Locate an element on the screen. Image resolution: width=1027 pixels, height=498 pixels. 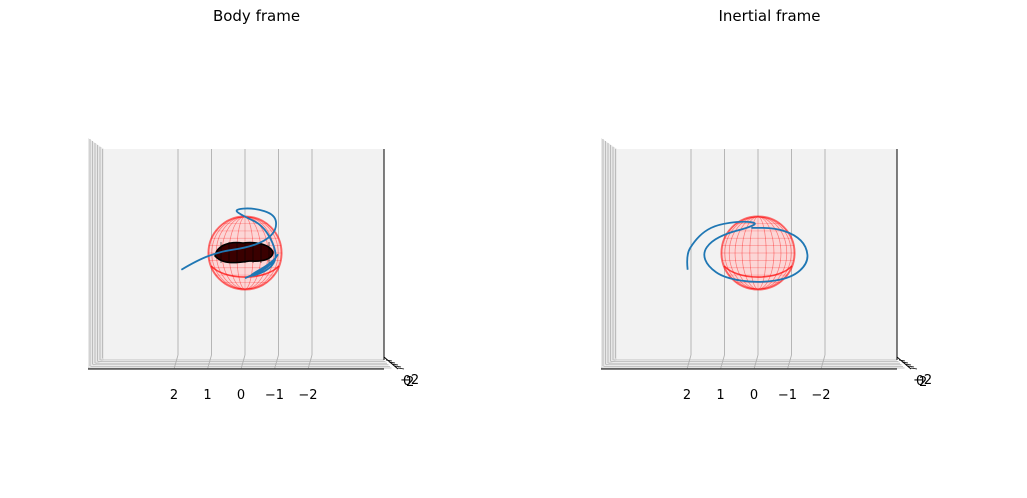
sphere-surface is located at coordinates (758, 253).